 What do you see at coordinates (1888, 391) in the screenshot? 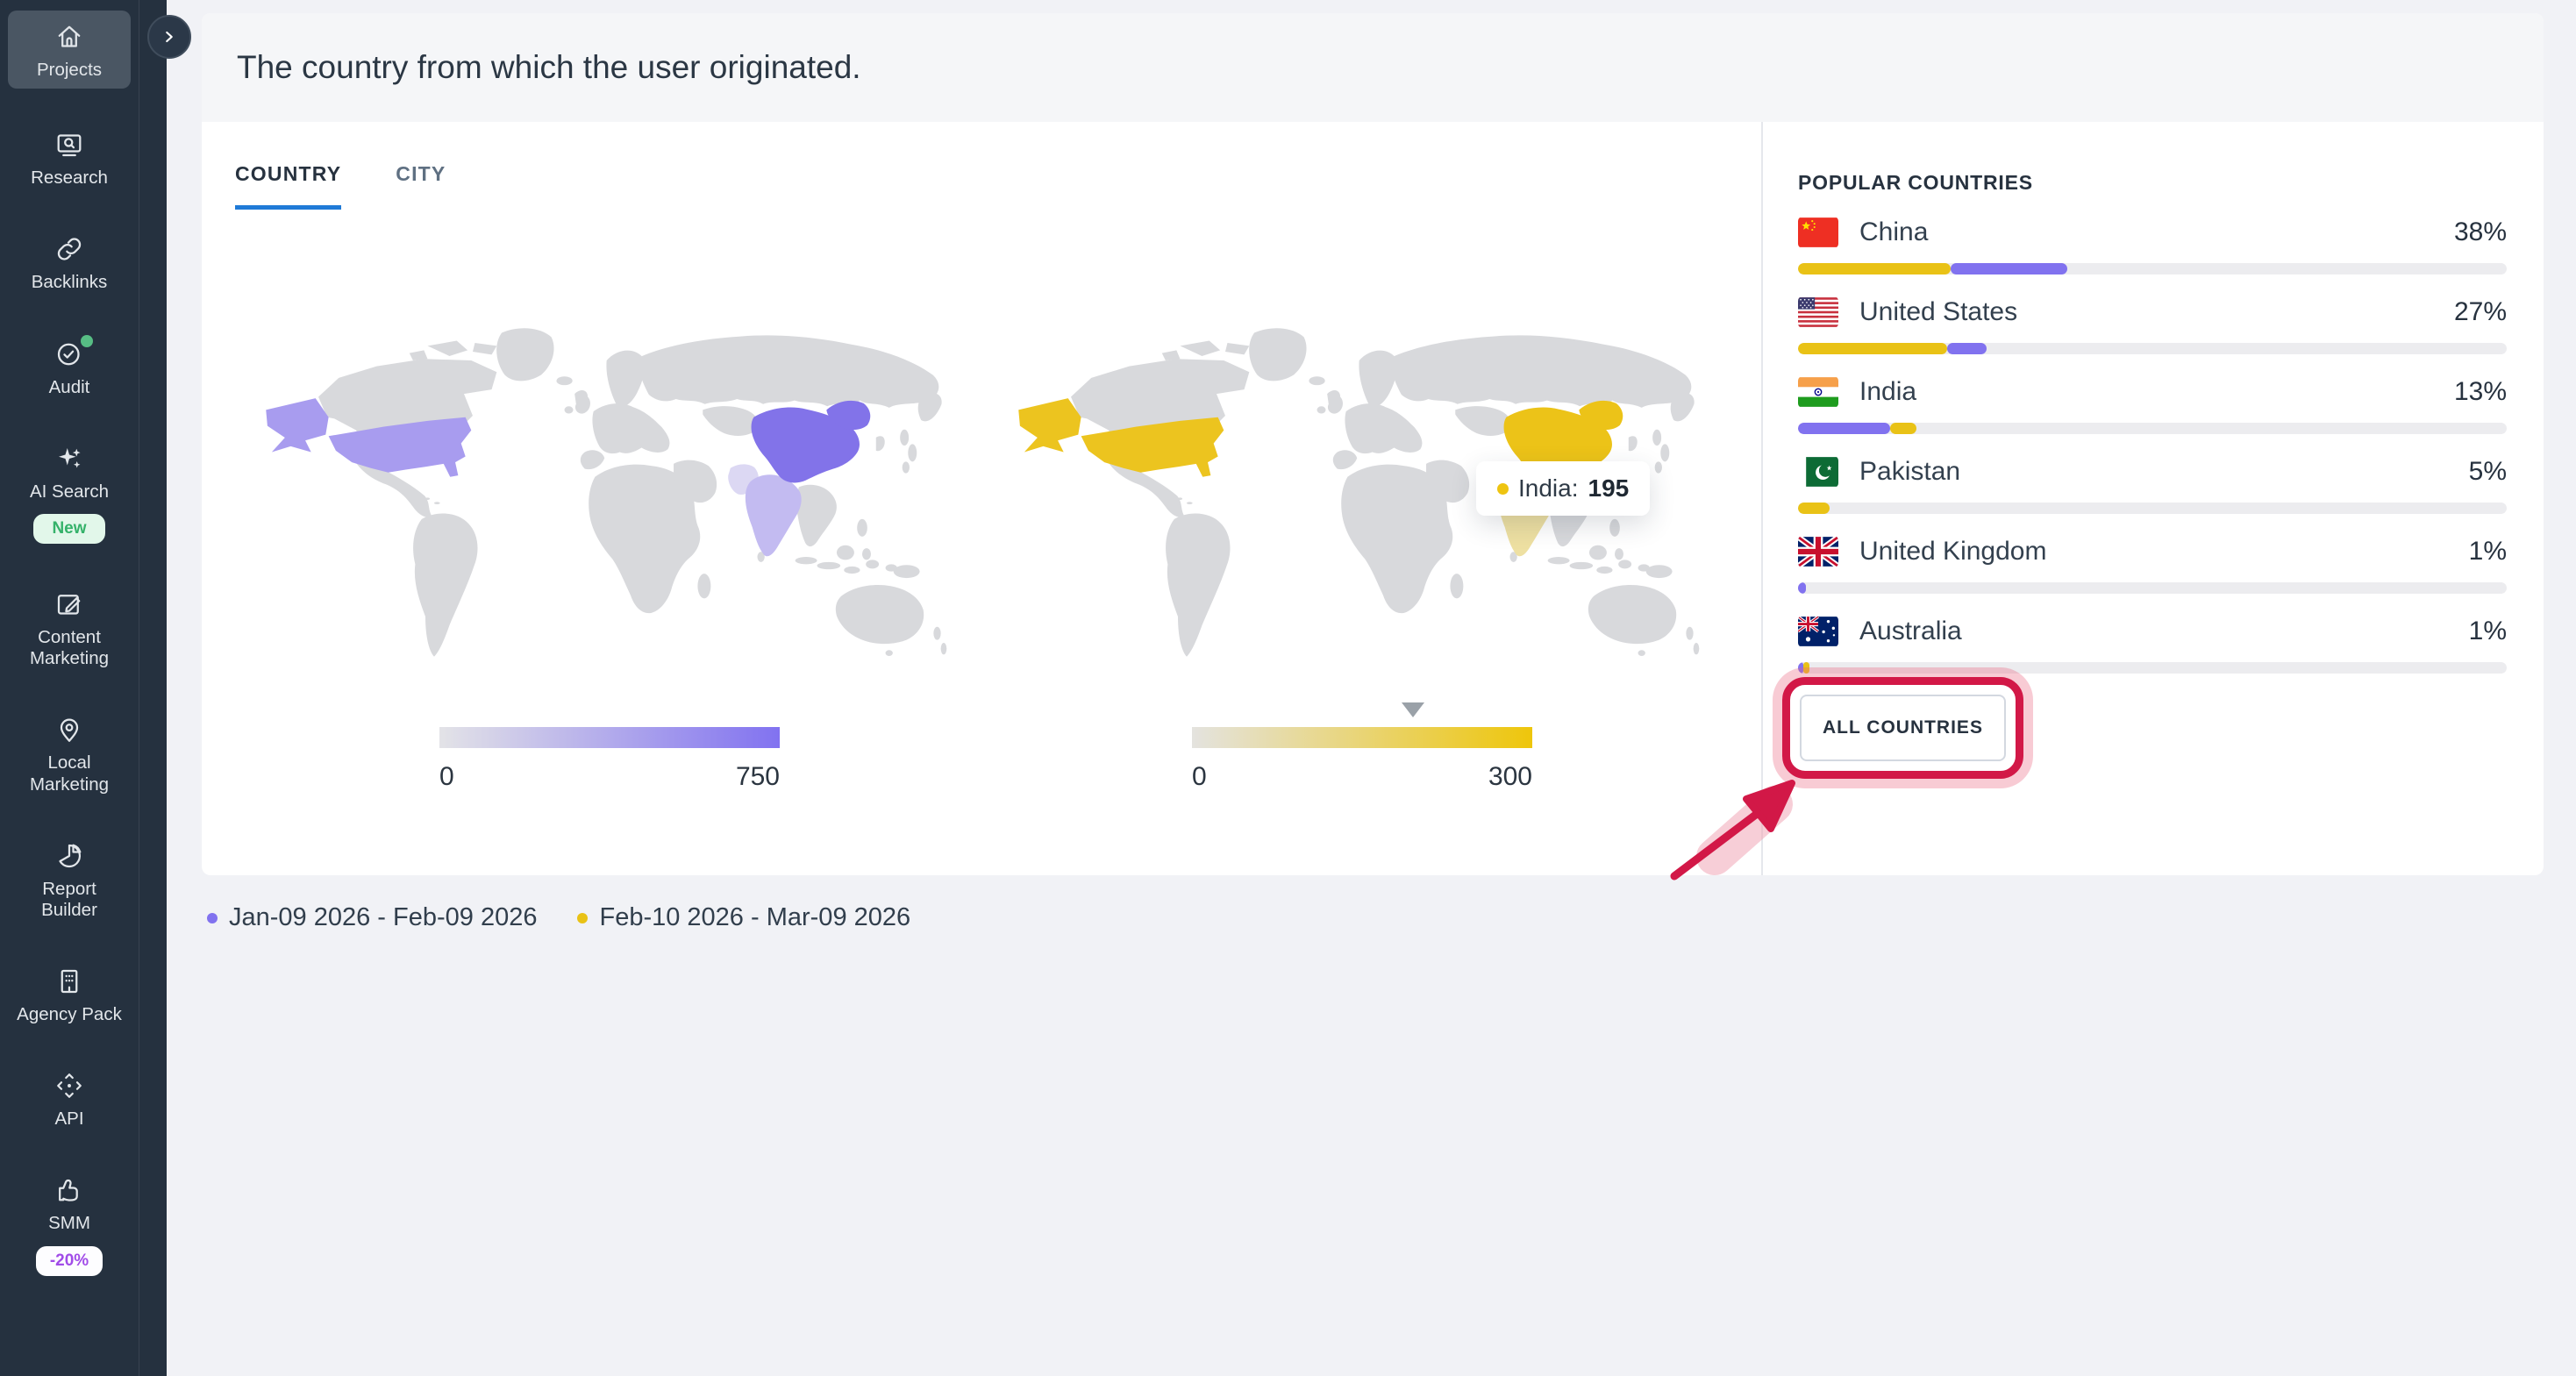
I see `country-name: India` at bounding box center [1888, 391].